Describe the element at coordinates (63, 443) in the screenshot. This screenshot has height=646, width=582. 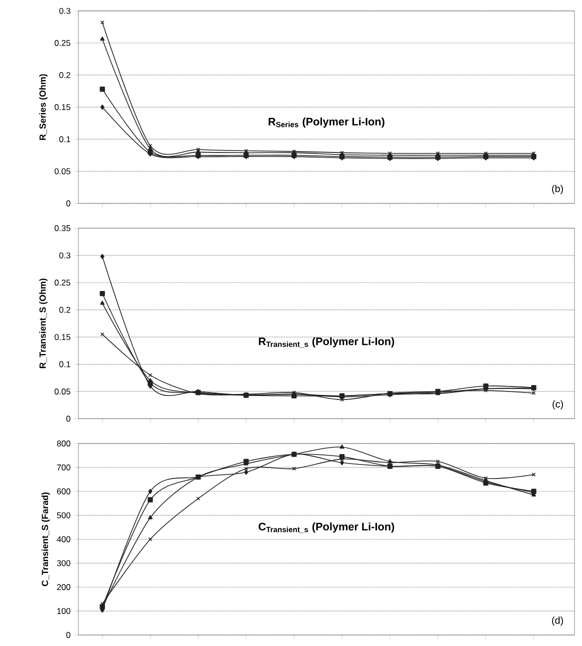
I see `y-tick-label: 800` at that location.